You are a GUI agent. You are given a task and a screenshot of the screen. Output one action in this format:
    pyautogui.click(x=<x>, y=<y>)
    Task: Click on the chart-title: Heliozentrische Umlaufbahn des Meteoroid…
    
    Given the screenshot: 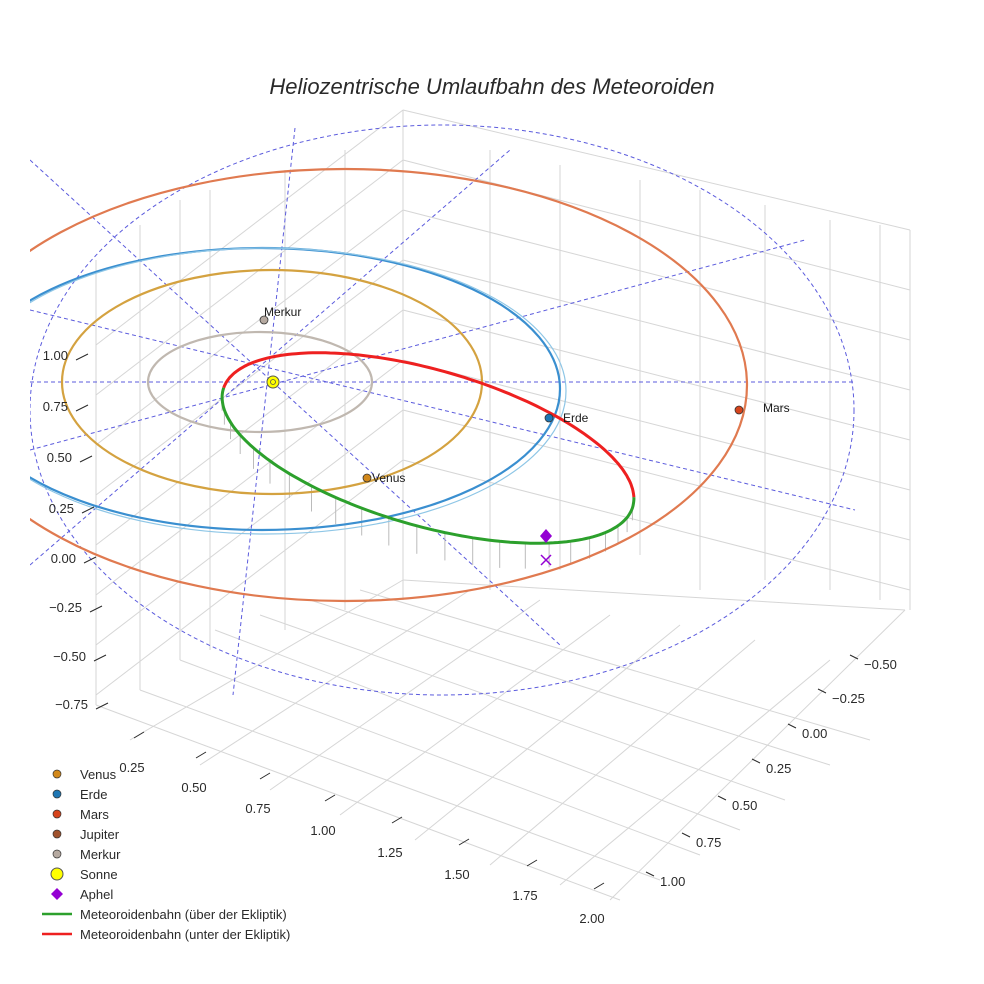 What is the action you would take?
    pyautogui.click(x=492, y=86)
    